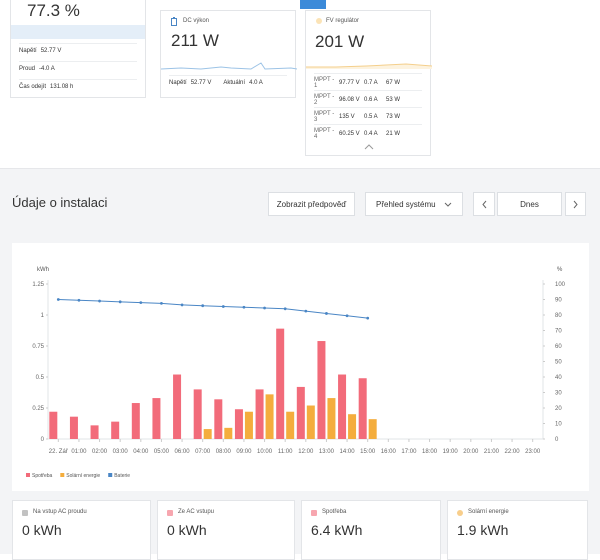 This screenshot has height=560, width=600. What do you see at coordinates (122, 476) in the screenshot?
I see `legend-label: Baterie` at bounding box center [122, 476].